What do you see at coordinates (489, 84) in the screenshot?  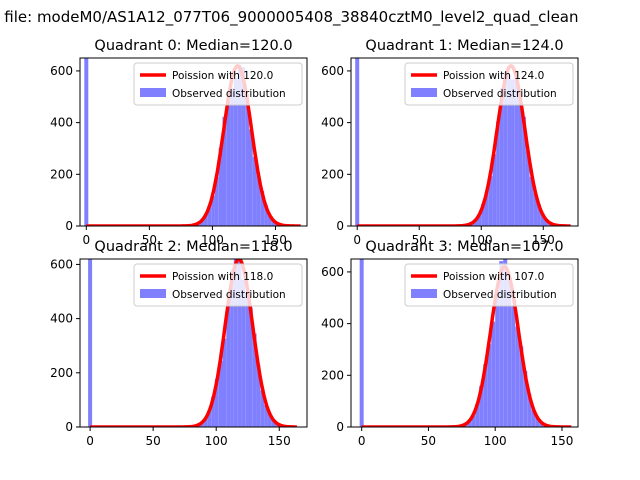 I see `legend: Poission with 124.0 Observed distribution` at bounding box center [489, 84].